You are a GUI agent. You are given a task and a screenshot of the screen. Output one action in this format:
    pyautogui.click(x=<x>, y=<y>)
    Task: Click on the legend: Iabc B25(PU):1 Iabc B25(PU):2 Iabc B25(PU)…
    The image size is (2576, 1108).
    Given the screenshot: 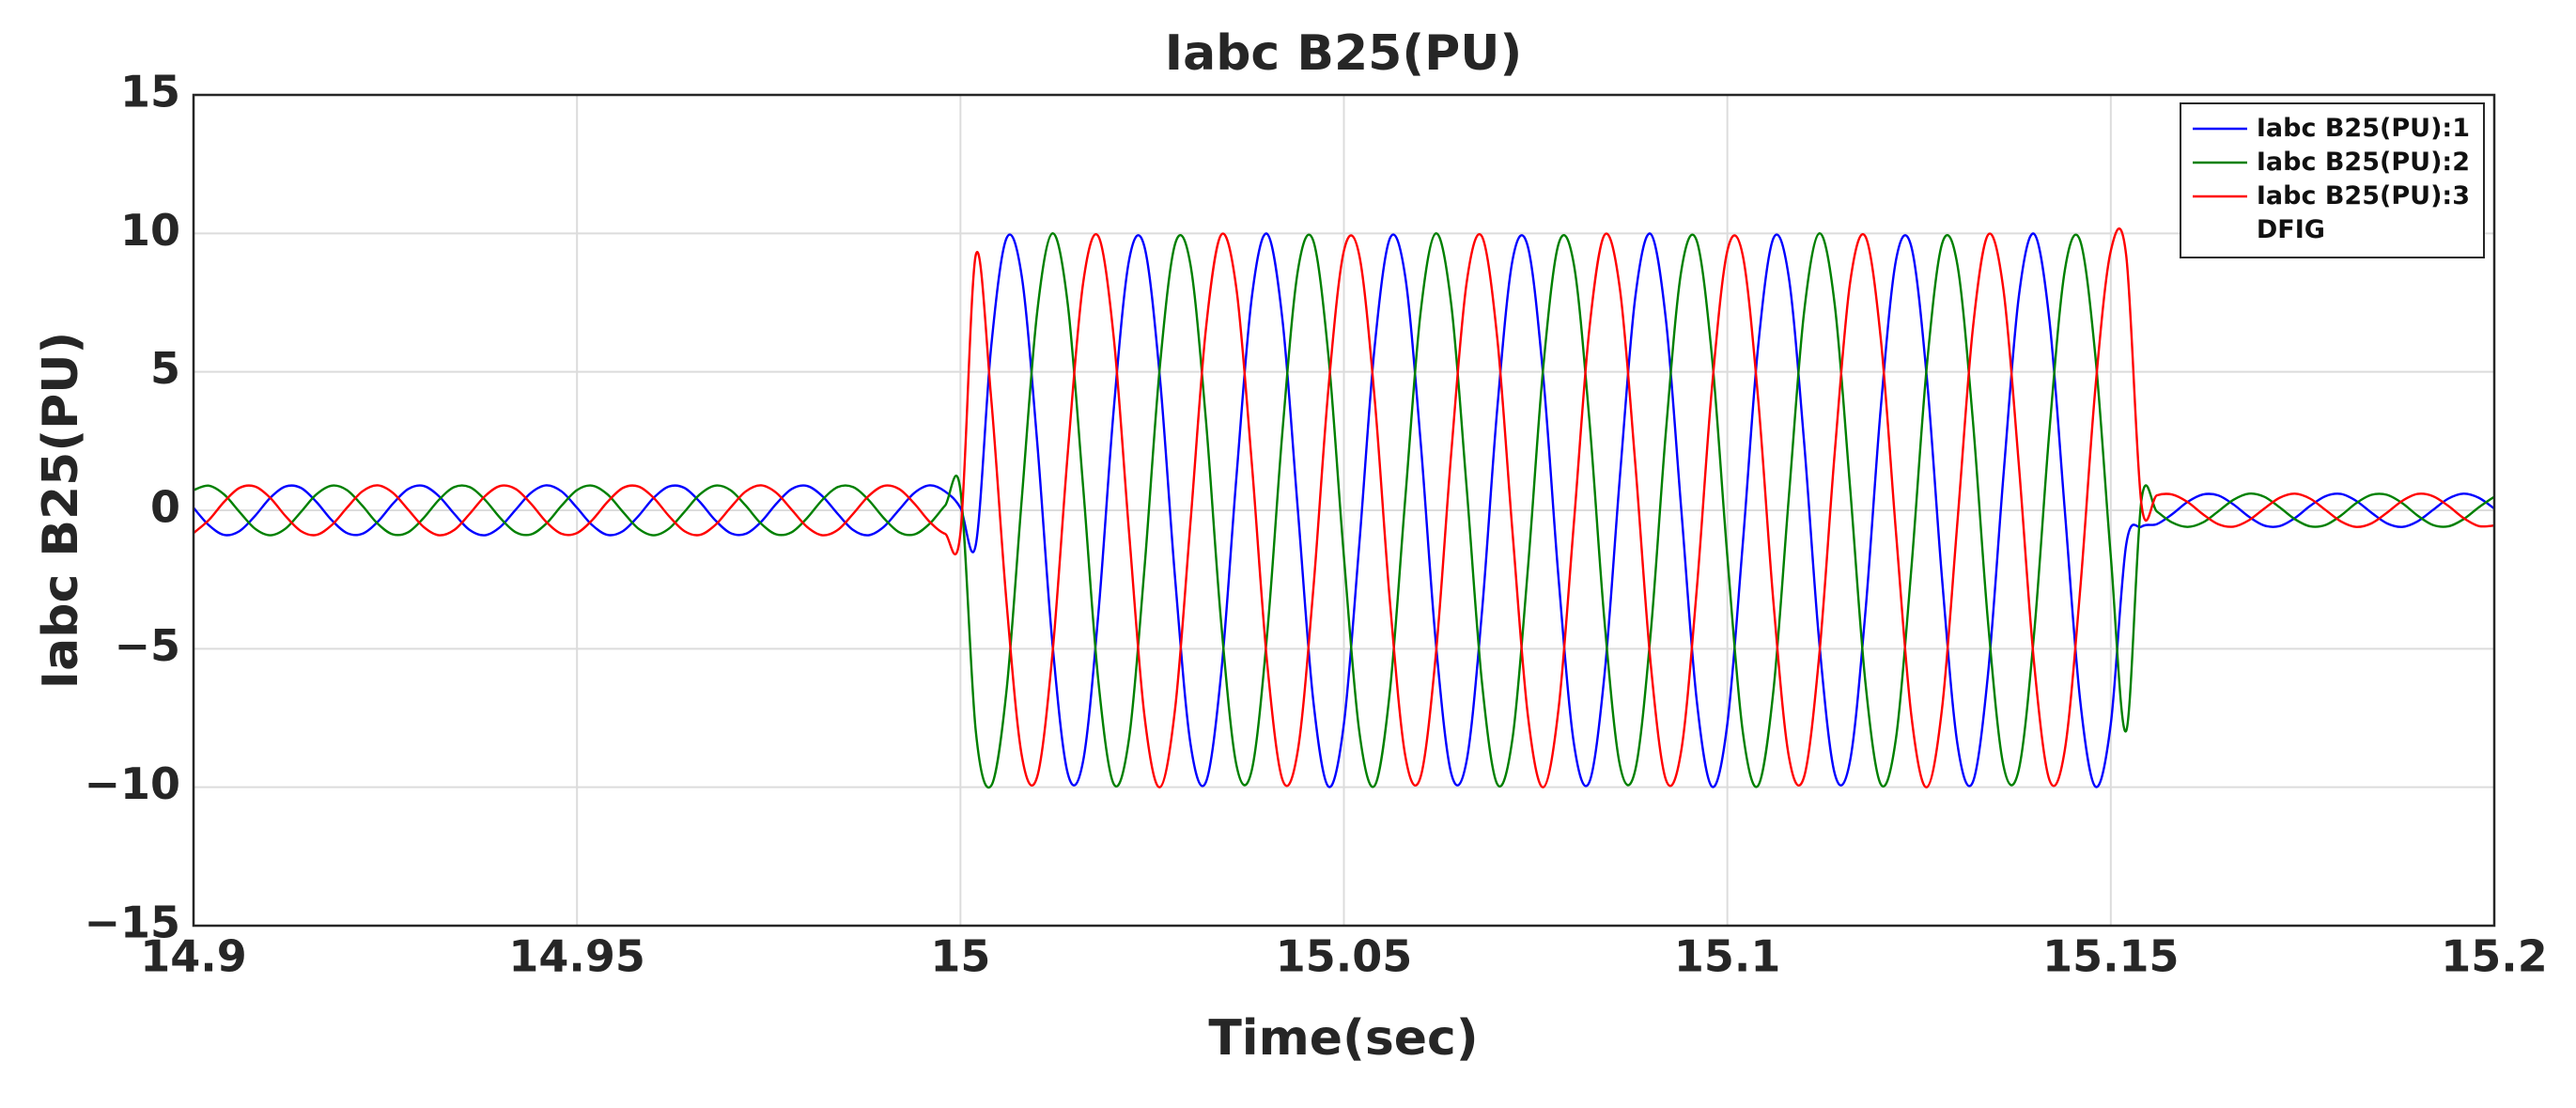 What is the action you would take?
    pyautogui.click(x=2332, y=180)
    